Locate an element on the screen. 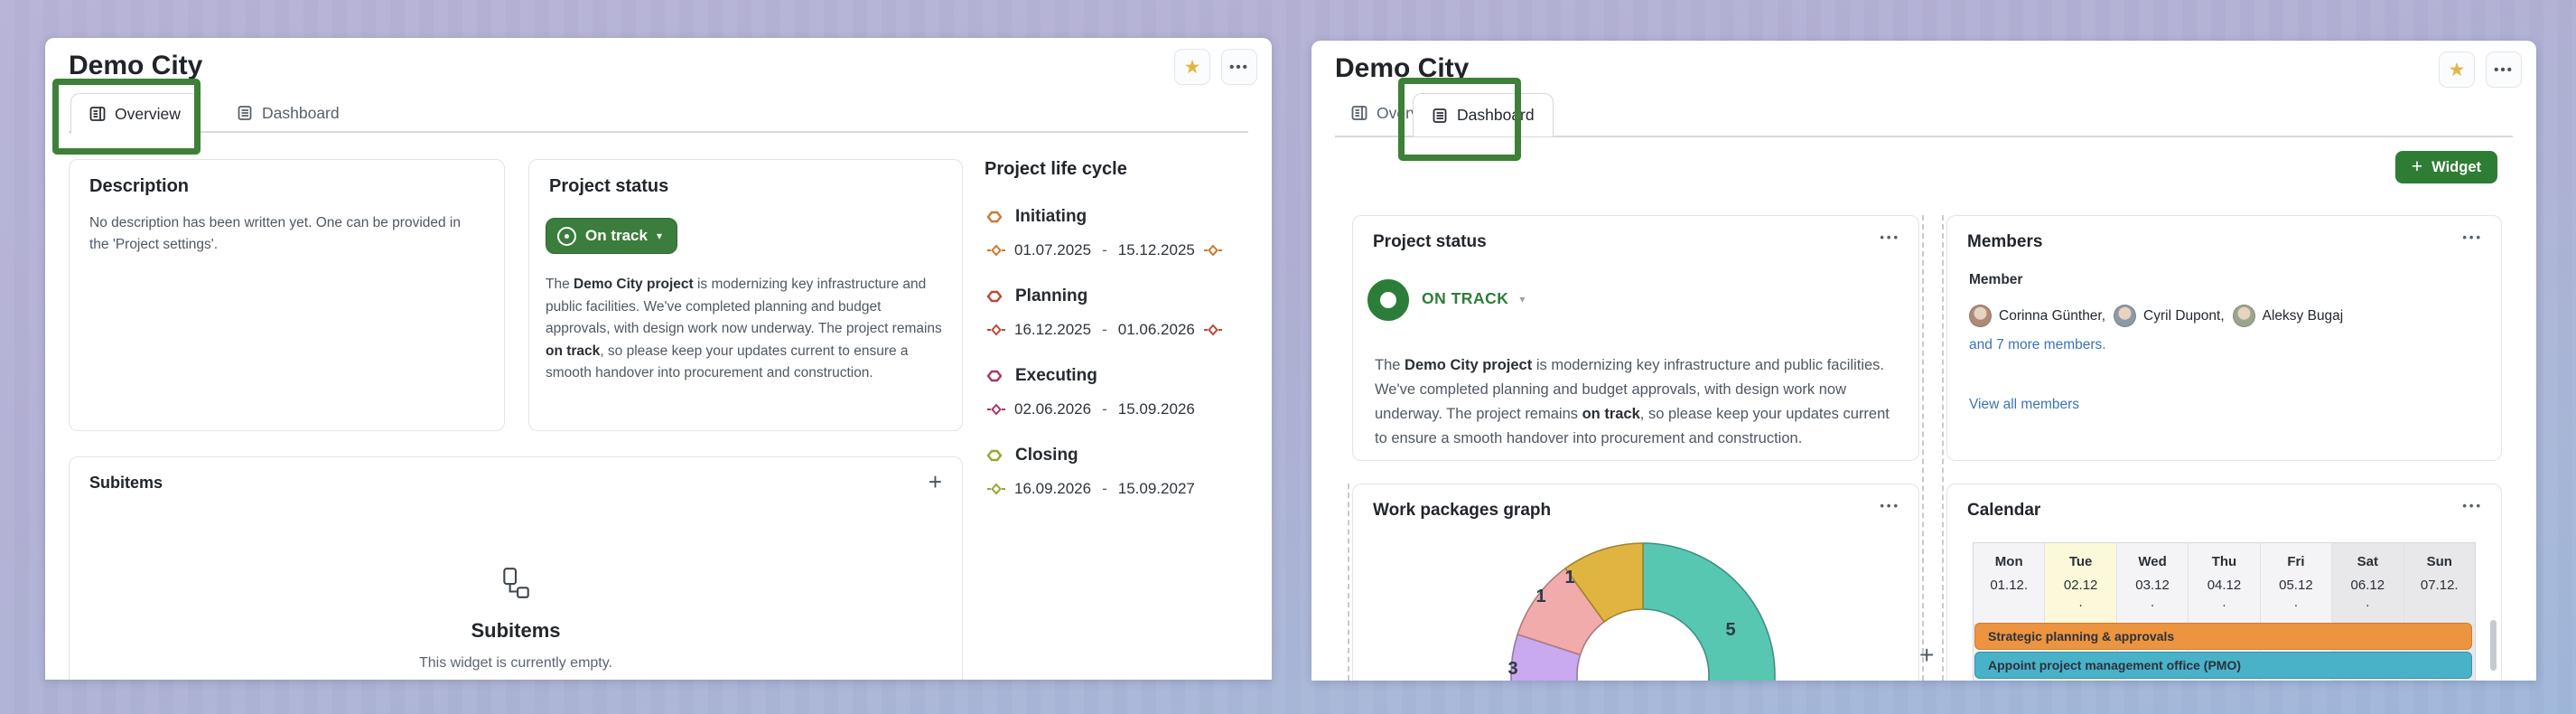  overview-tab-icon is located at coordinates (98, 114).